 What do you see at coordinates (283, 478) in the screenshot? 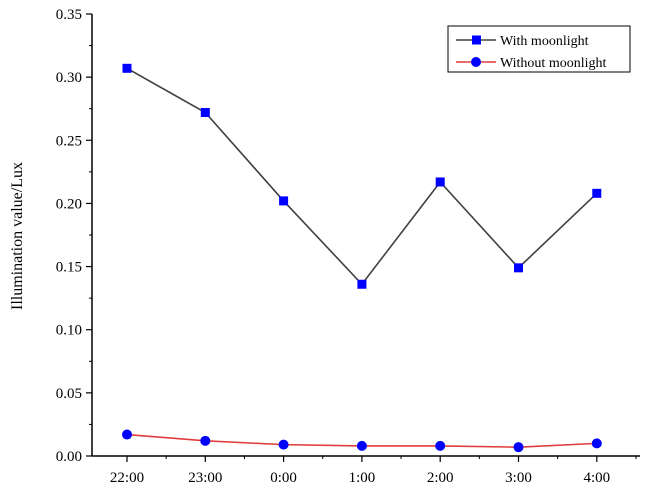
I see `x-tick-label: 0:00` at bounding box center [283, 478].